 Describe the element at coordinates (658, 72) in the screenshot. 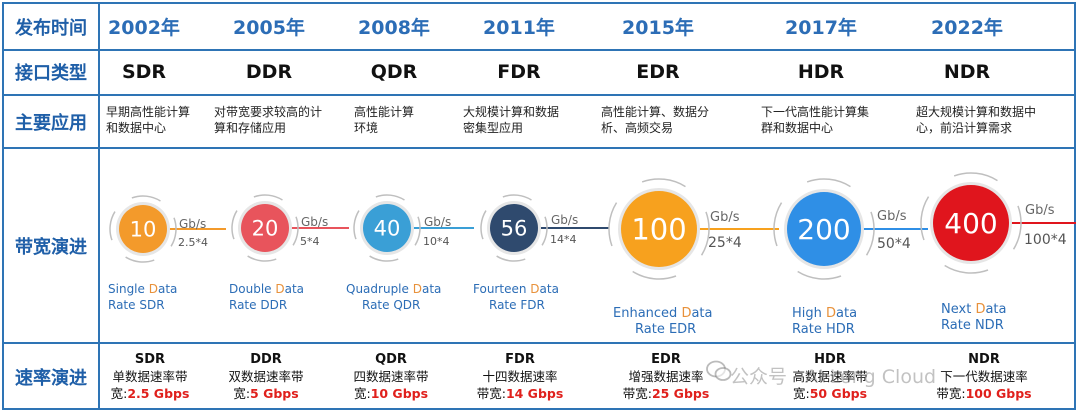

I see `type-edr: EDR` at that location.